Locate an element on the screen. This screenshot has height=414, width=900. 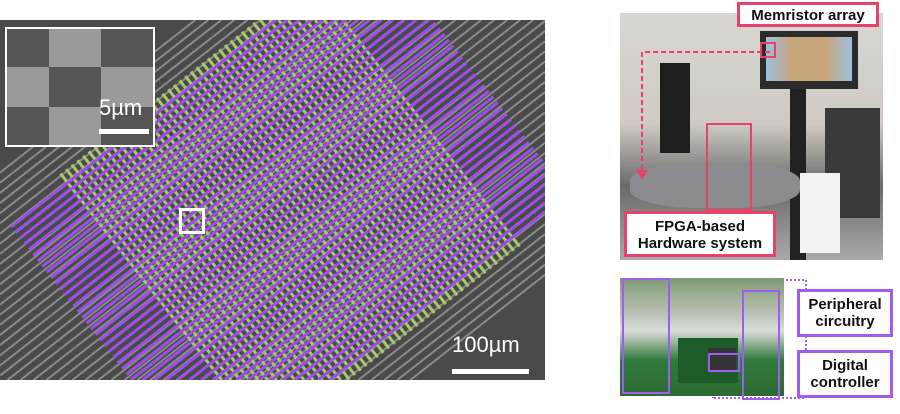
fpga-label: FPGA-based Hardware system is located at coordinates (700, 234).